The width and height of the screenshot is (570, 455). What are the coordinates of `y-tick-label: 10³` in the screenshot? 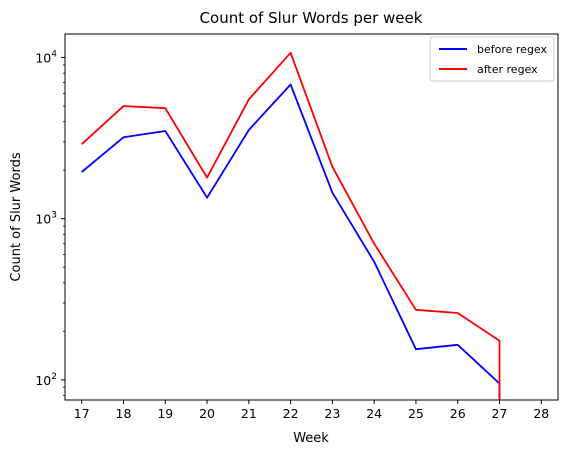 It's located at (46, 219).